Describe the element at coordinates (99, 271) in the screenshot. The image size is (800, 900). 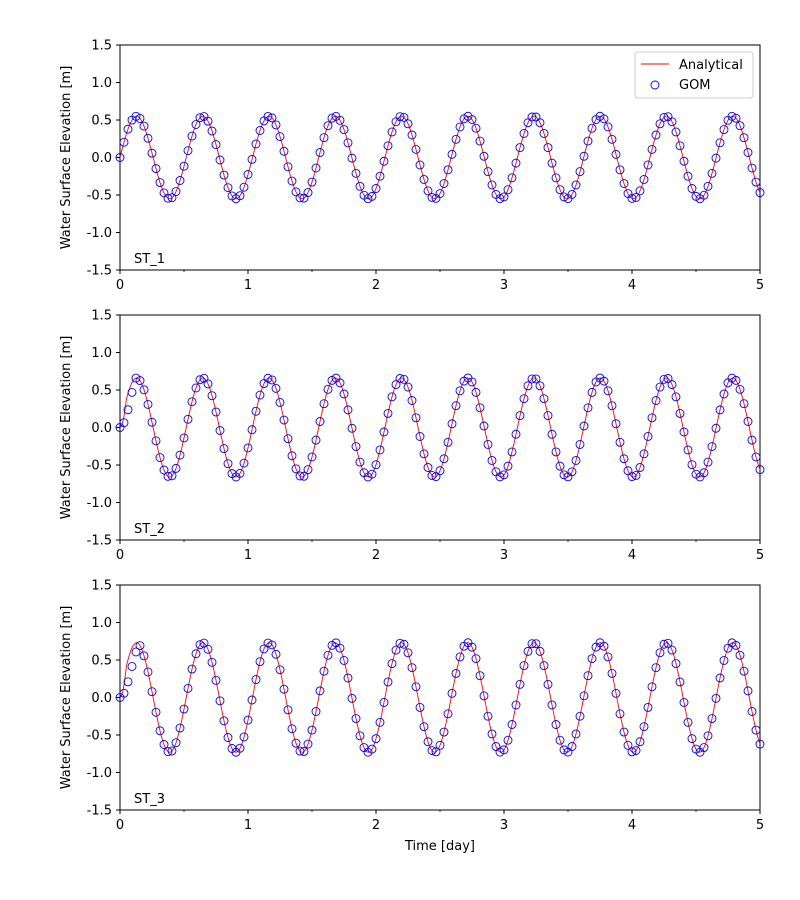
I see `y-tick-label: -1.5` at that location.